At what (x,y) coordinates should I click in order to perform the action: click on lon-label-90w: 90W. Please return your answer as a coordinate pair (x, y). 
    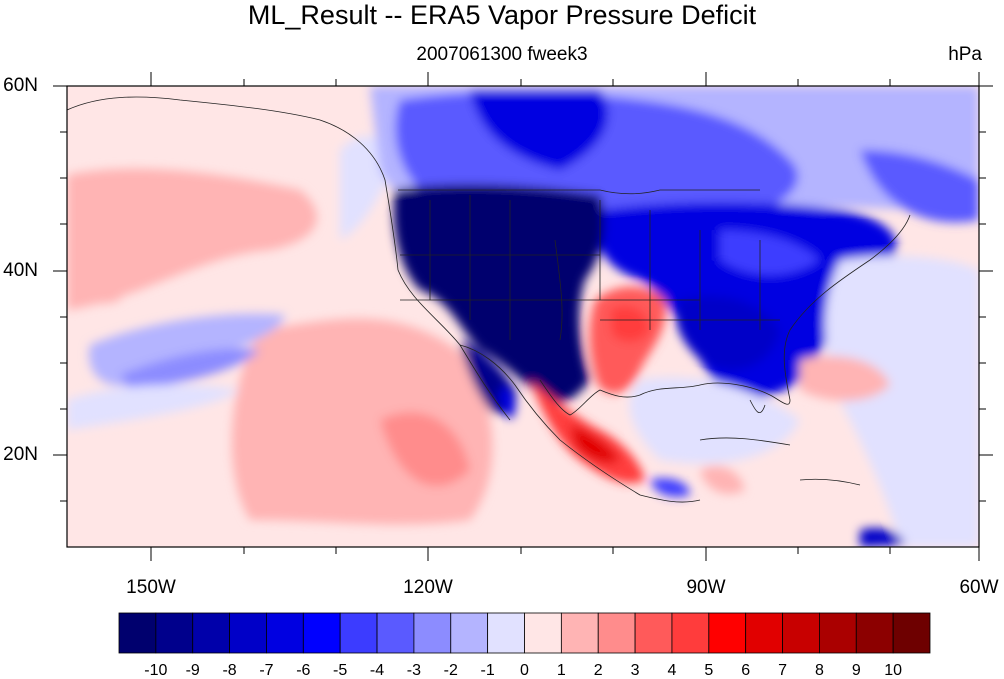
    Looking at the image, I should click on (706, 587).